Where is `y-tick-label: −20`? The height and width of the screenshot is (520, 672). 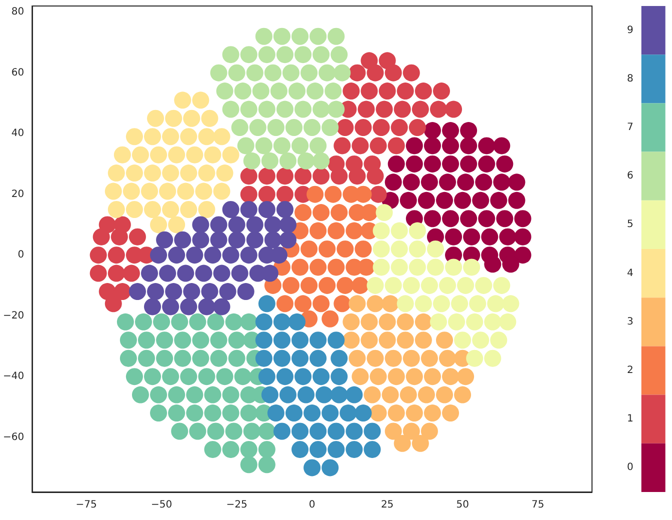 y-tick-label: −20 is located at coordinates (13, 316).